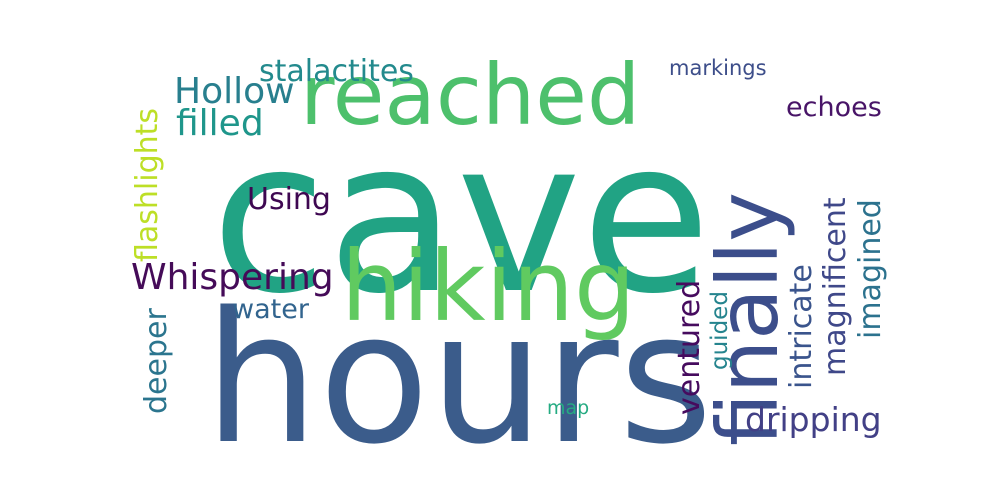 The image size is (1000, 500). What do you see at coordinates (718, 68) in the screenshot?
I see `word-markings: markings` at bounding box center [718, 68].